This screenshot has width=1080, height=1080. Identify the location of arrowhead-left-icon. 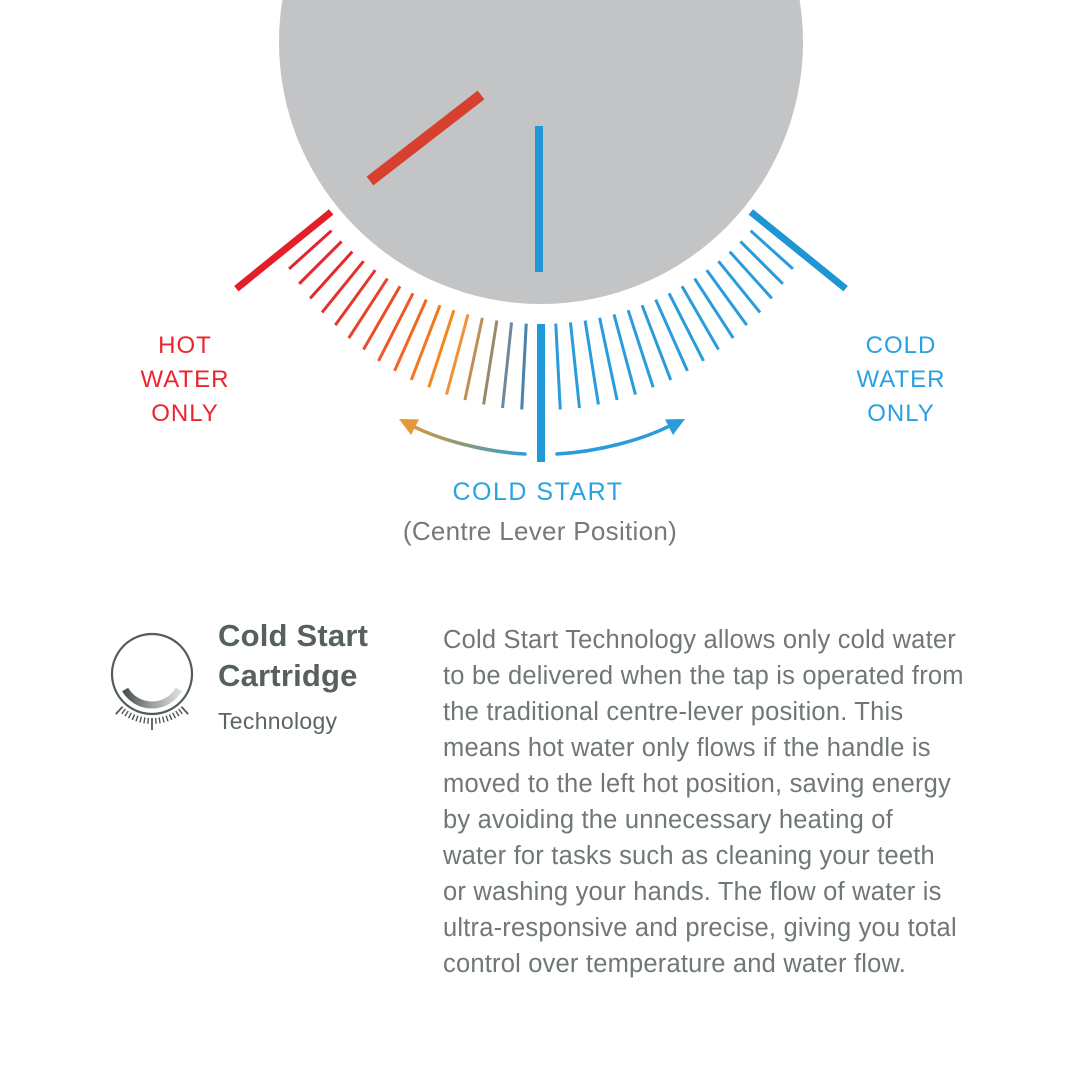
(409, 427).